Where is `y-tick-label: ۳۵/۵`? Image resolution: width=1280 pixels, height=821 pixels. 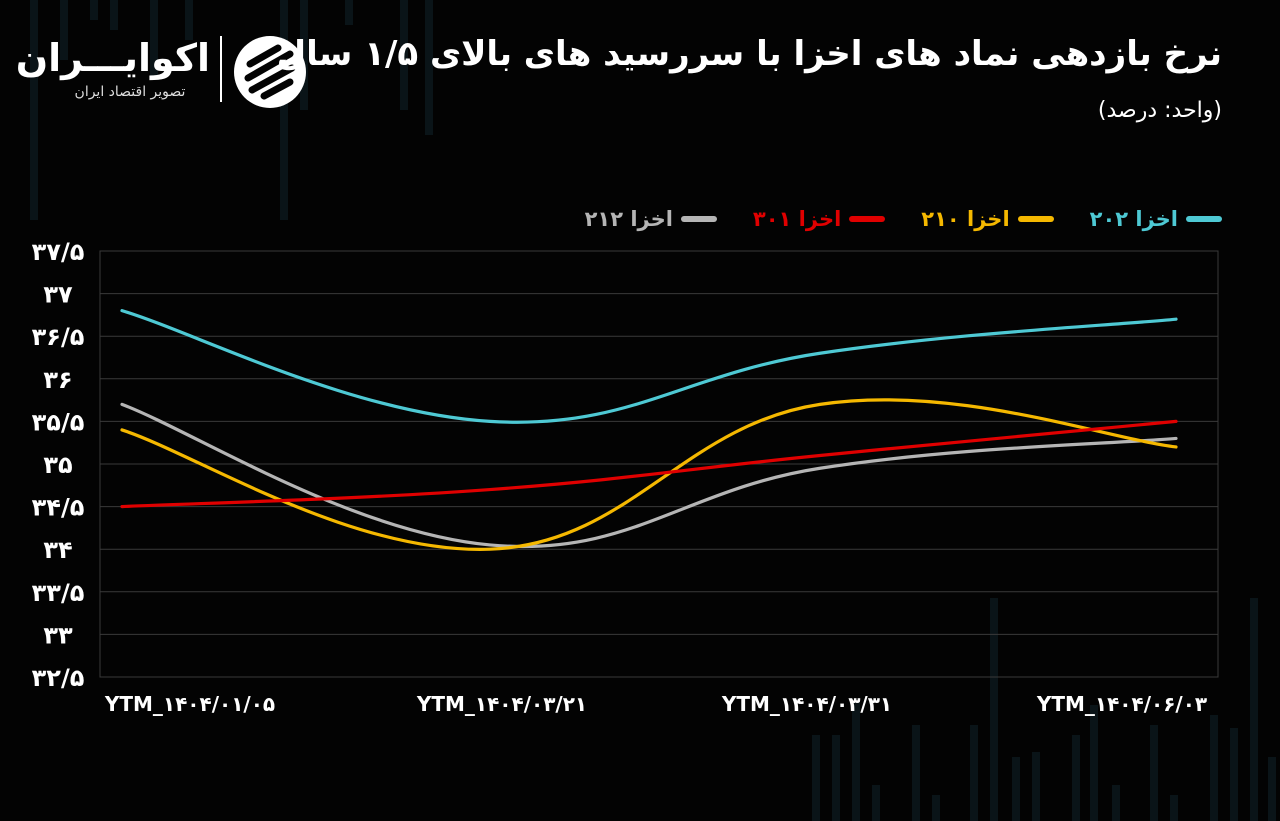
y-tick-label: ۳۵/۵ is located at coordinates (58, 422).